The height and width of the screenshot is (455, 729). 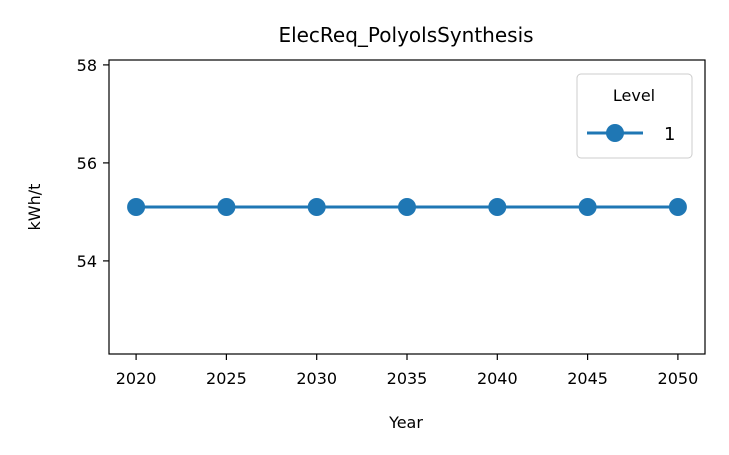 I want to click on y-tick-label: 54, so click(x=87, y=261).